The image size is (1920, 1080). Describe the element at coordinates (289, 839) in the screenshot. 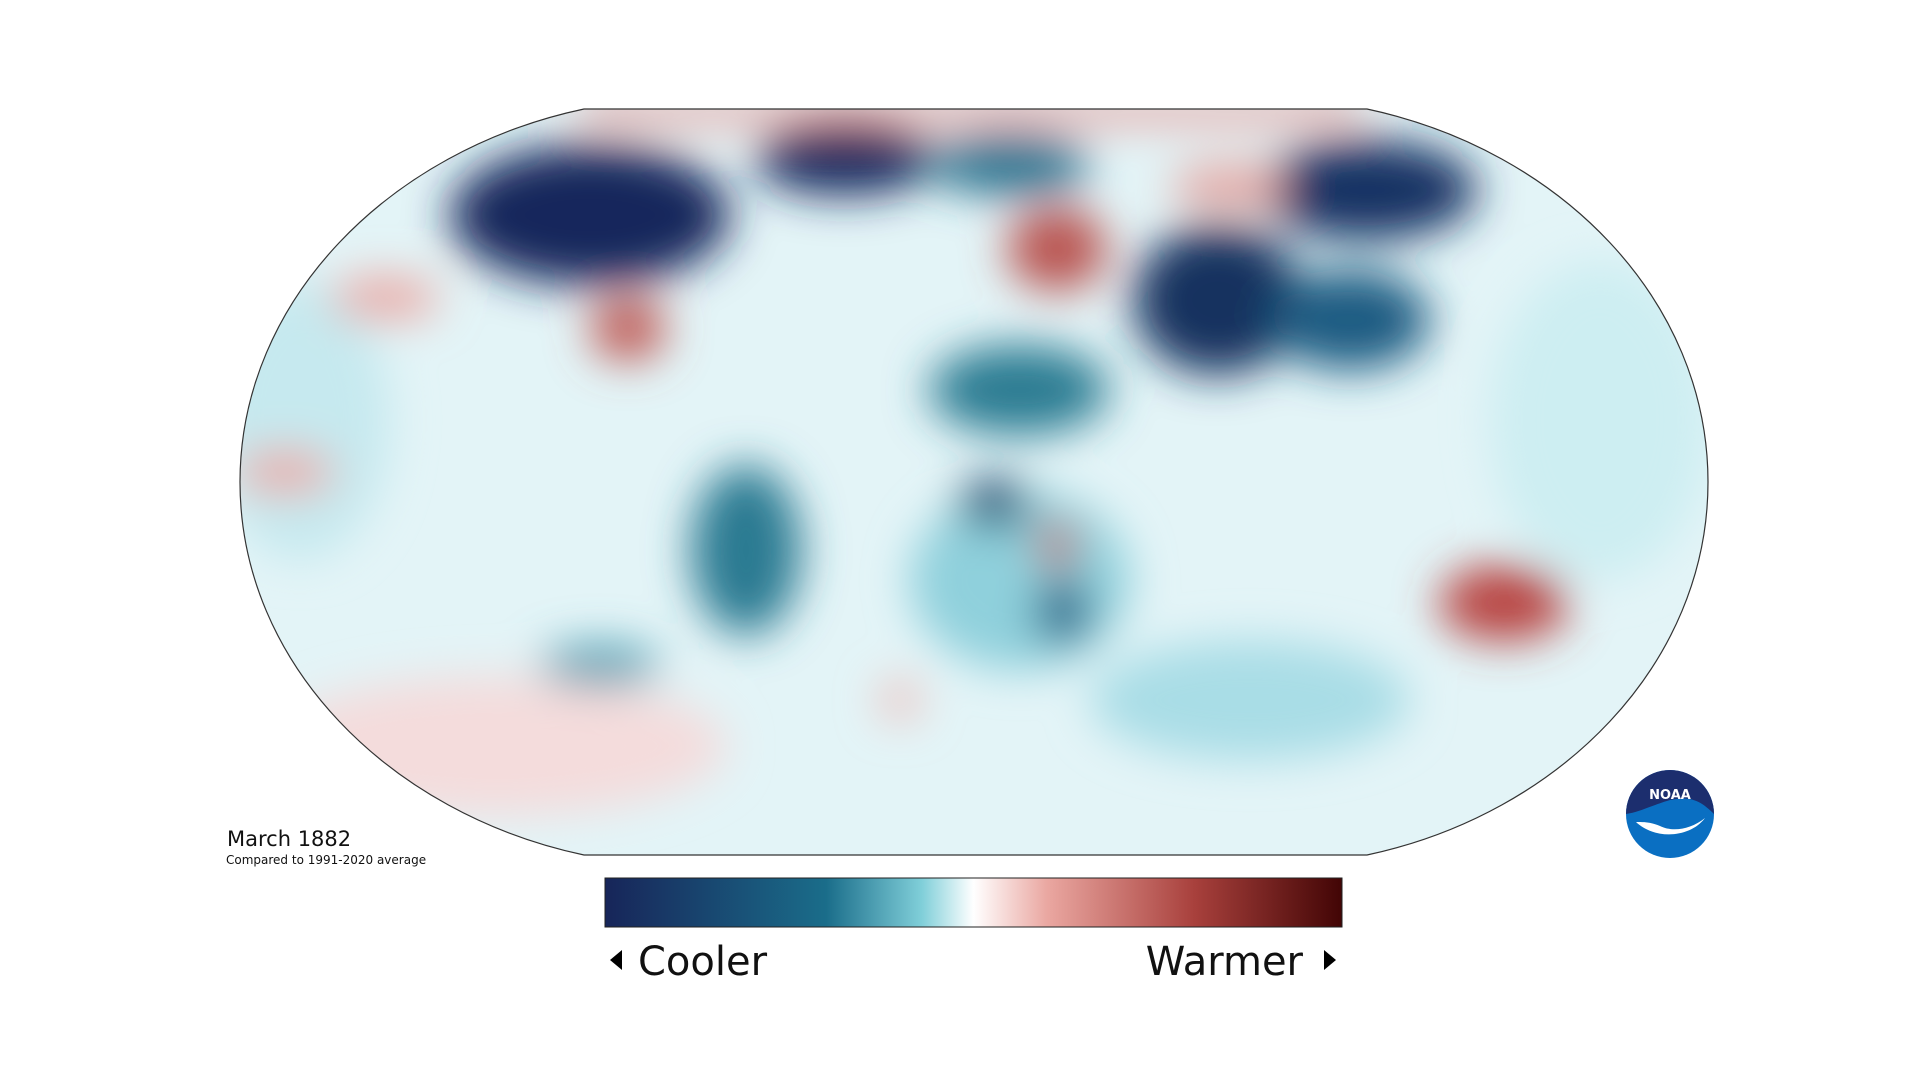

I see `date-label: March 1882` at that location.